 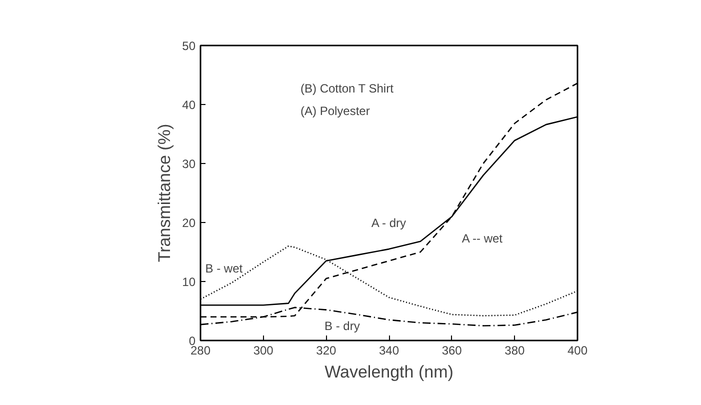 What do you see at coordinates (342, 325) in the screenshot?
I see `series-label: B - dry` at bounding box center [342, 325].